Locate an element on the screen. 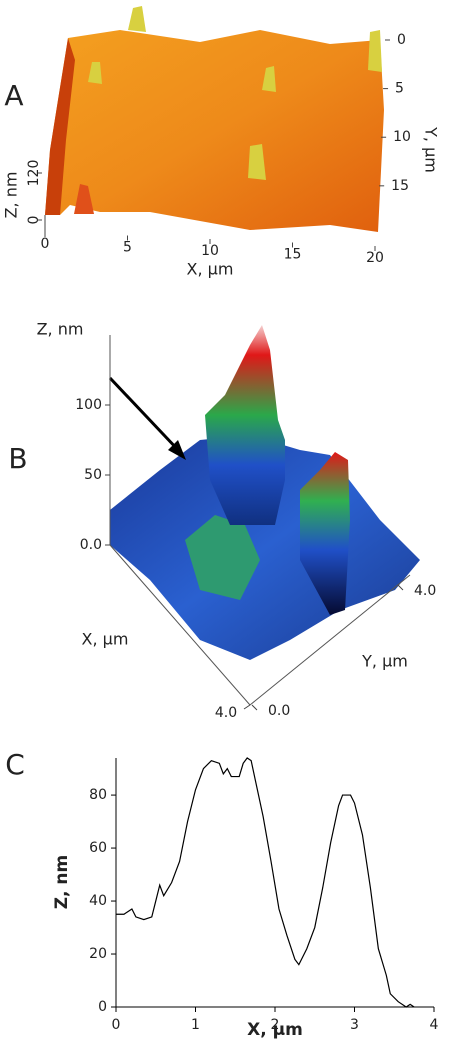 The image size is (474, 1046). x-tick-label: 4 is located at coordinates (434, 1025).